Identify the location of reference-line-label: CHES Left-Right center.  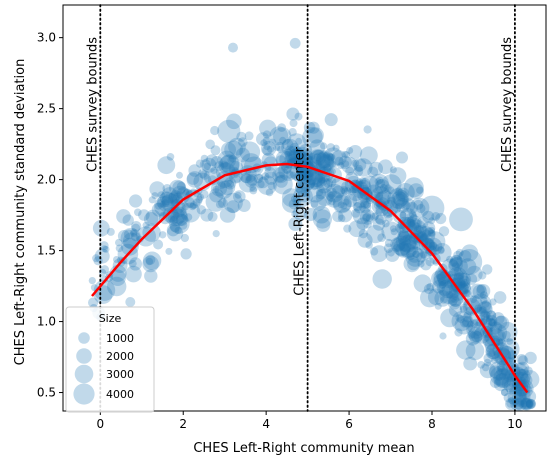
(300, 220).